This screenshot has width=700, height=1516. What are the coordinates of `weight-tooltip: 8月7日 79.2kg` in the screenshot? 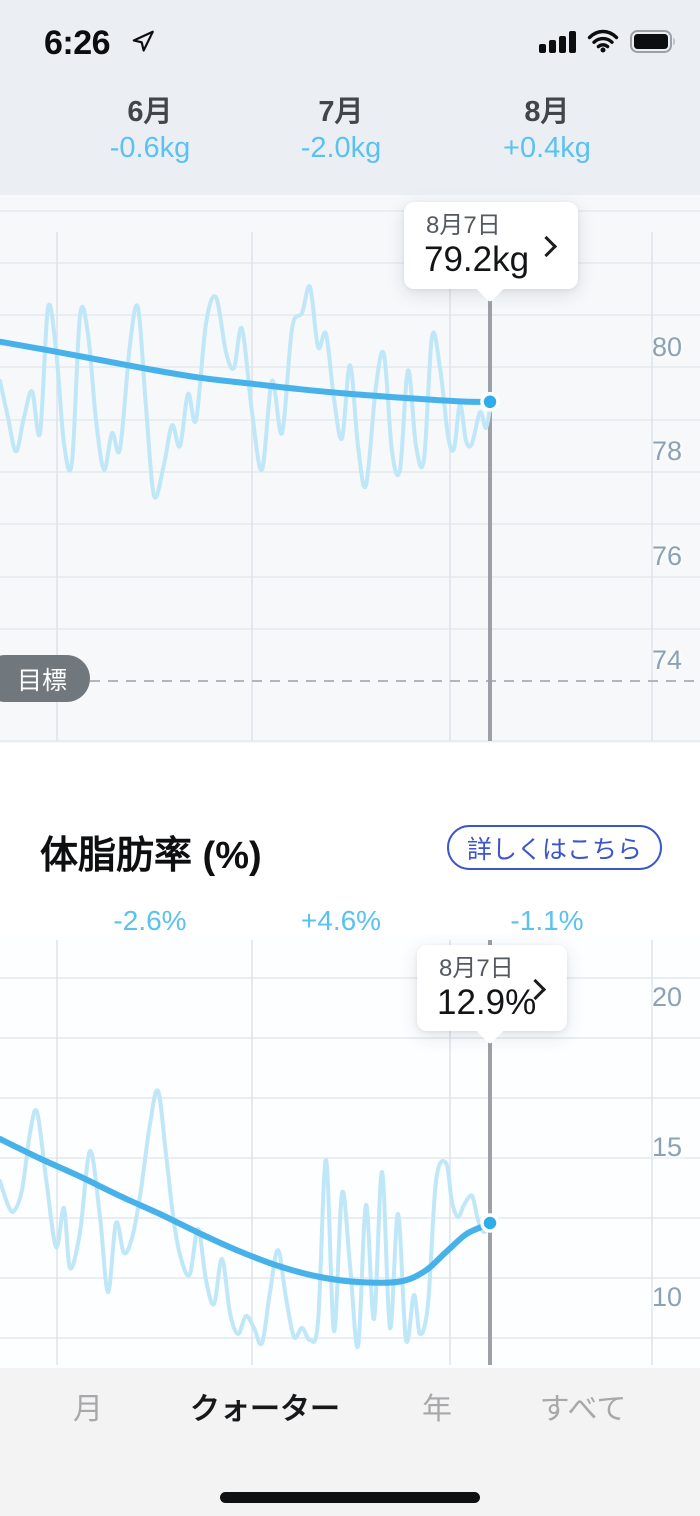 It's located at (491, 245).